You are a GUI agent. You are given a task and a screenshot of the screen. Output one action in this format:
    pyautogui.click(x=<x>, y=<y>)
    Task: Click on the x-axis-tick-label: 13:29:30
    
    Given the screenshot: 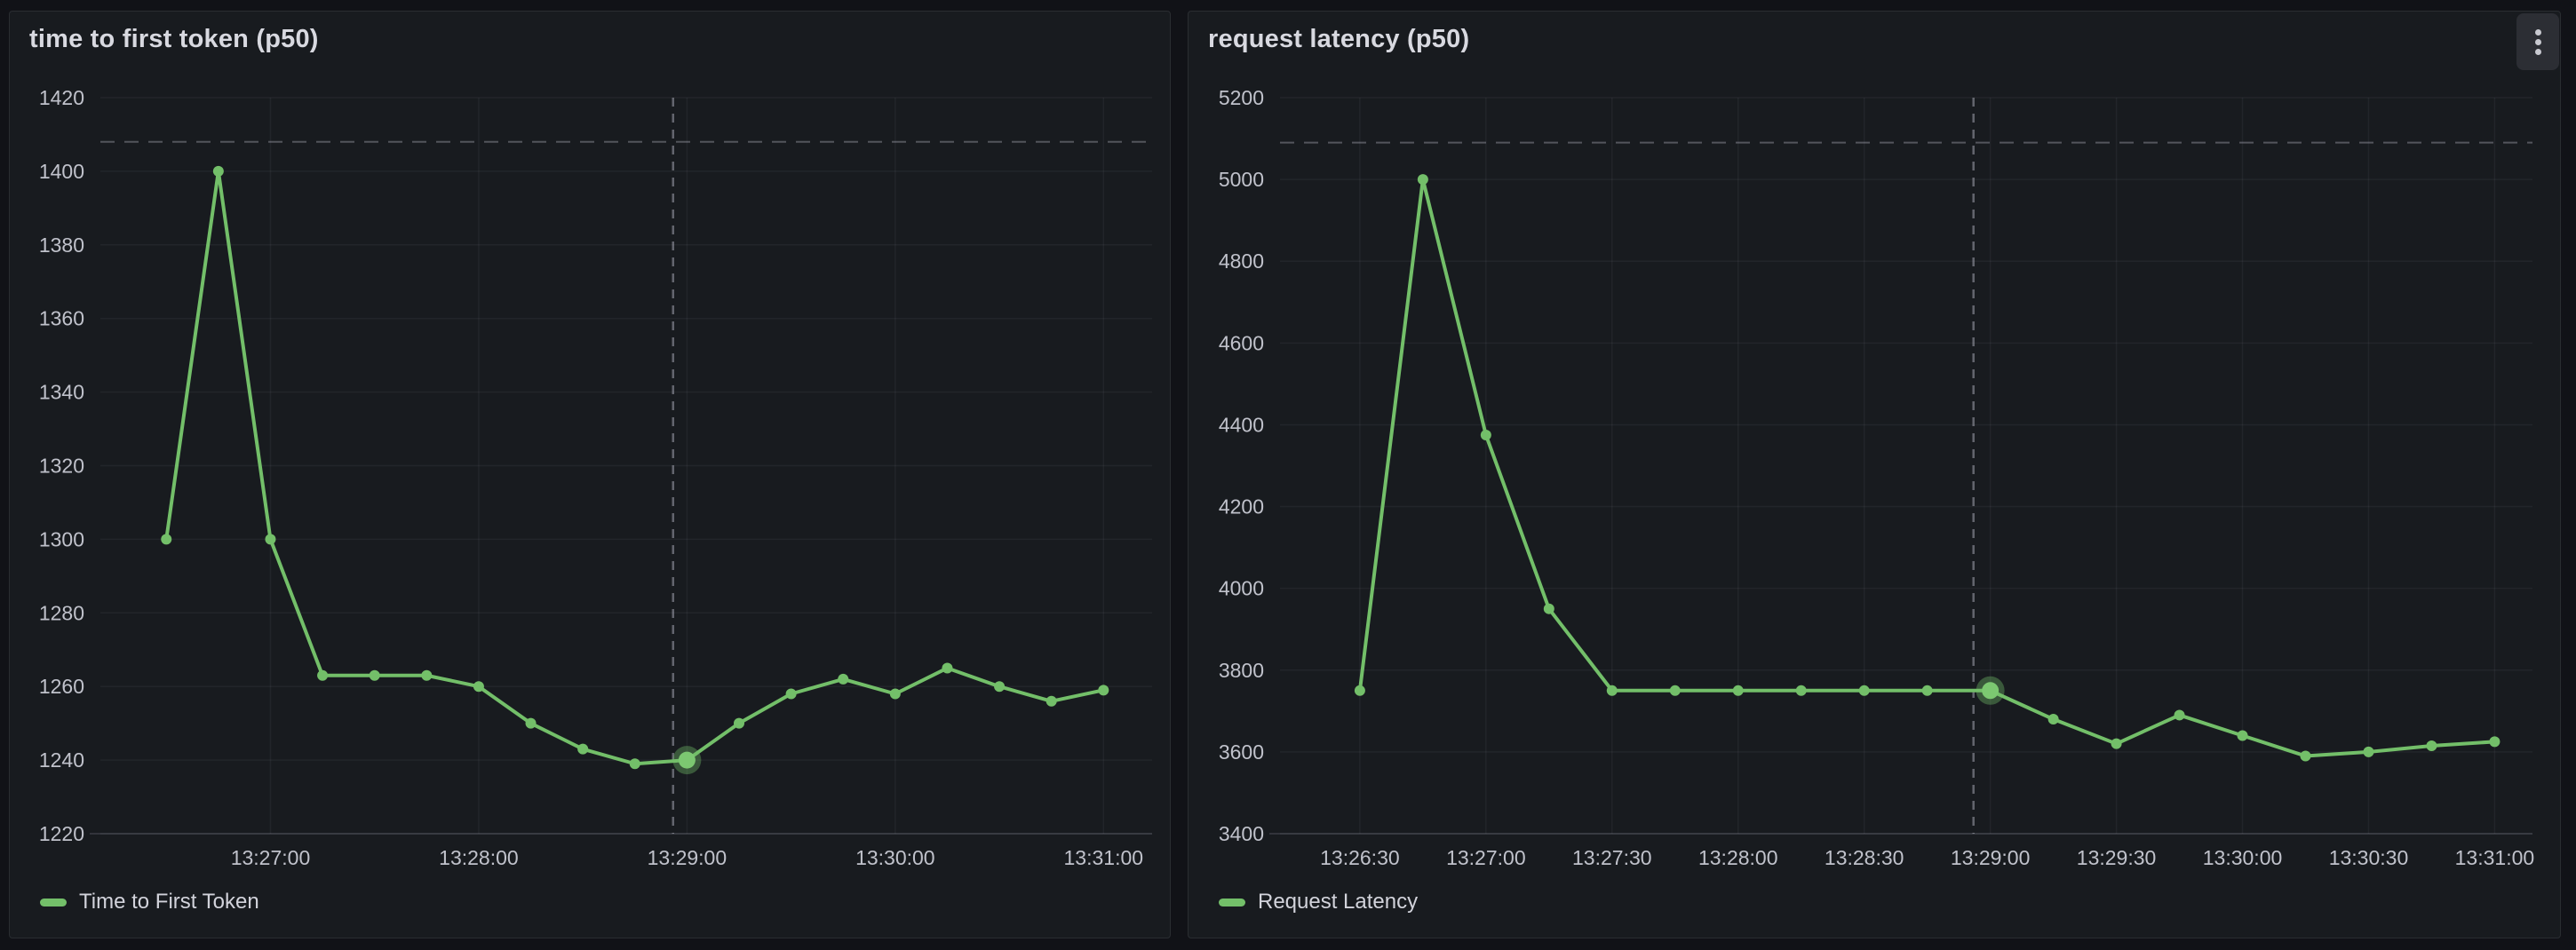 What is the action you would take?
    pyautogui.click(x=2117, y=857)
    